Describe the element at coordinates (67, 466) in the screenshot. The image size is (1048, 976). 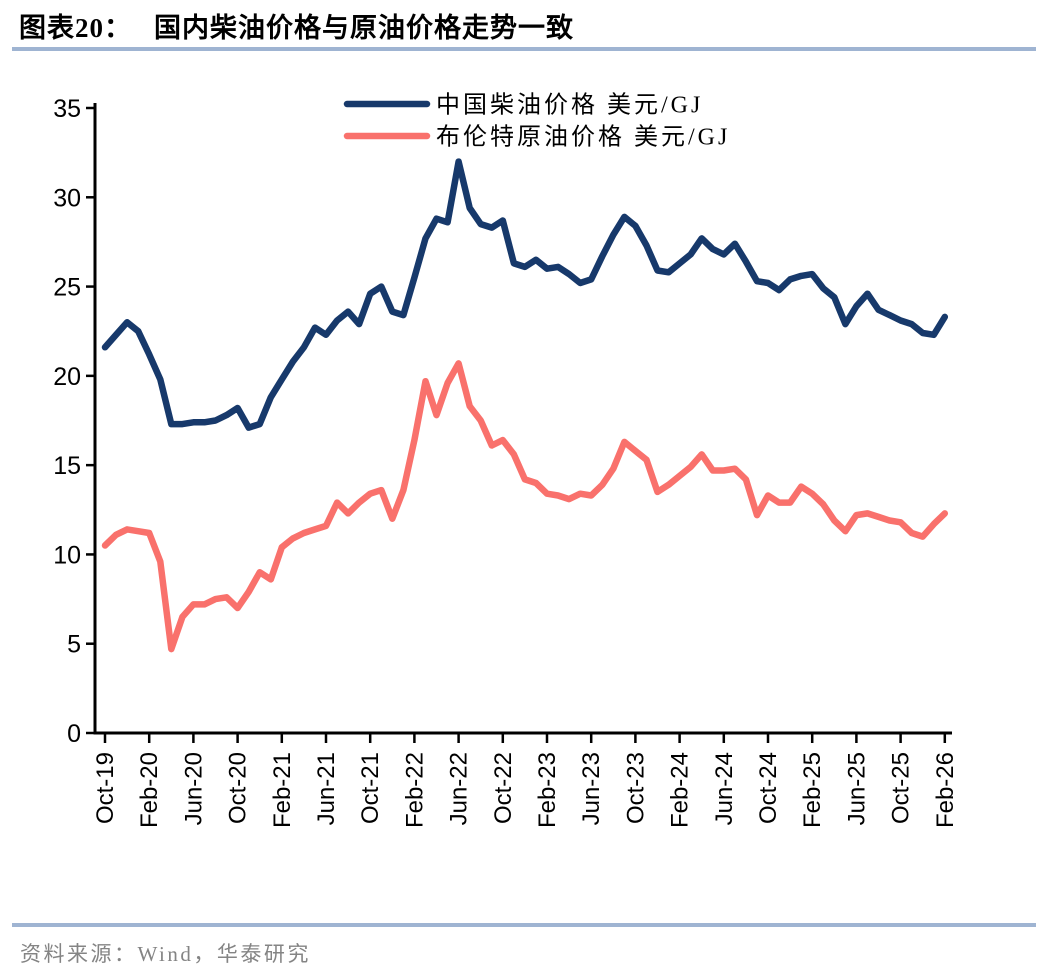
I see `y-axis-tick-label: 15` at that location.